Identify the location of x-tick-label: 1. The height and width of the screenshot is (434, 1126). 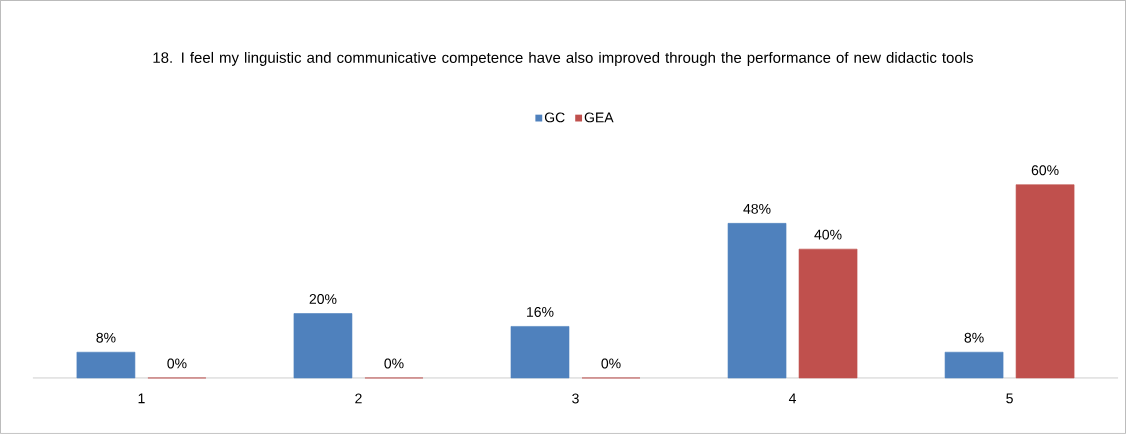
(141, 398).